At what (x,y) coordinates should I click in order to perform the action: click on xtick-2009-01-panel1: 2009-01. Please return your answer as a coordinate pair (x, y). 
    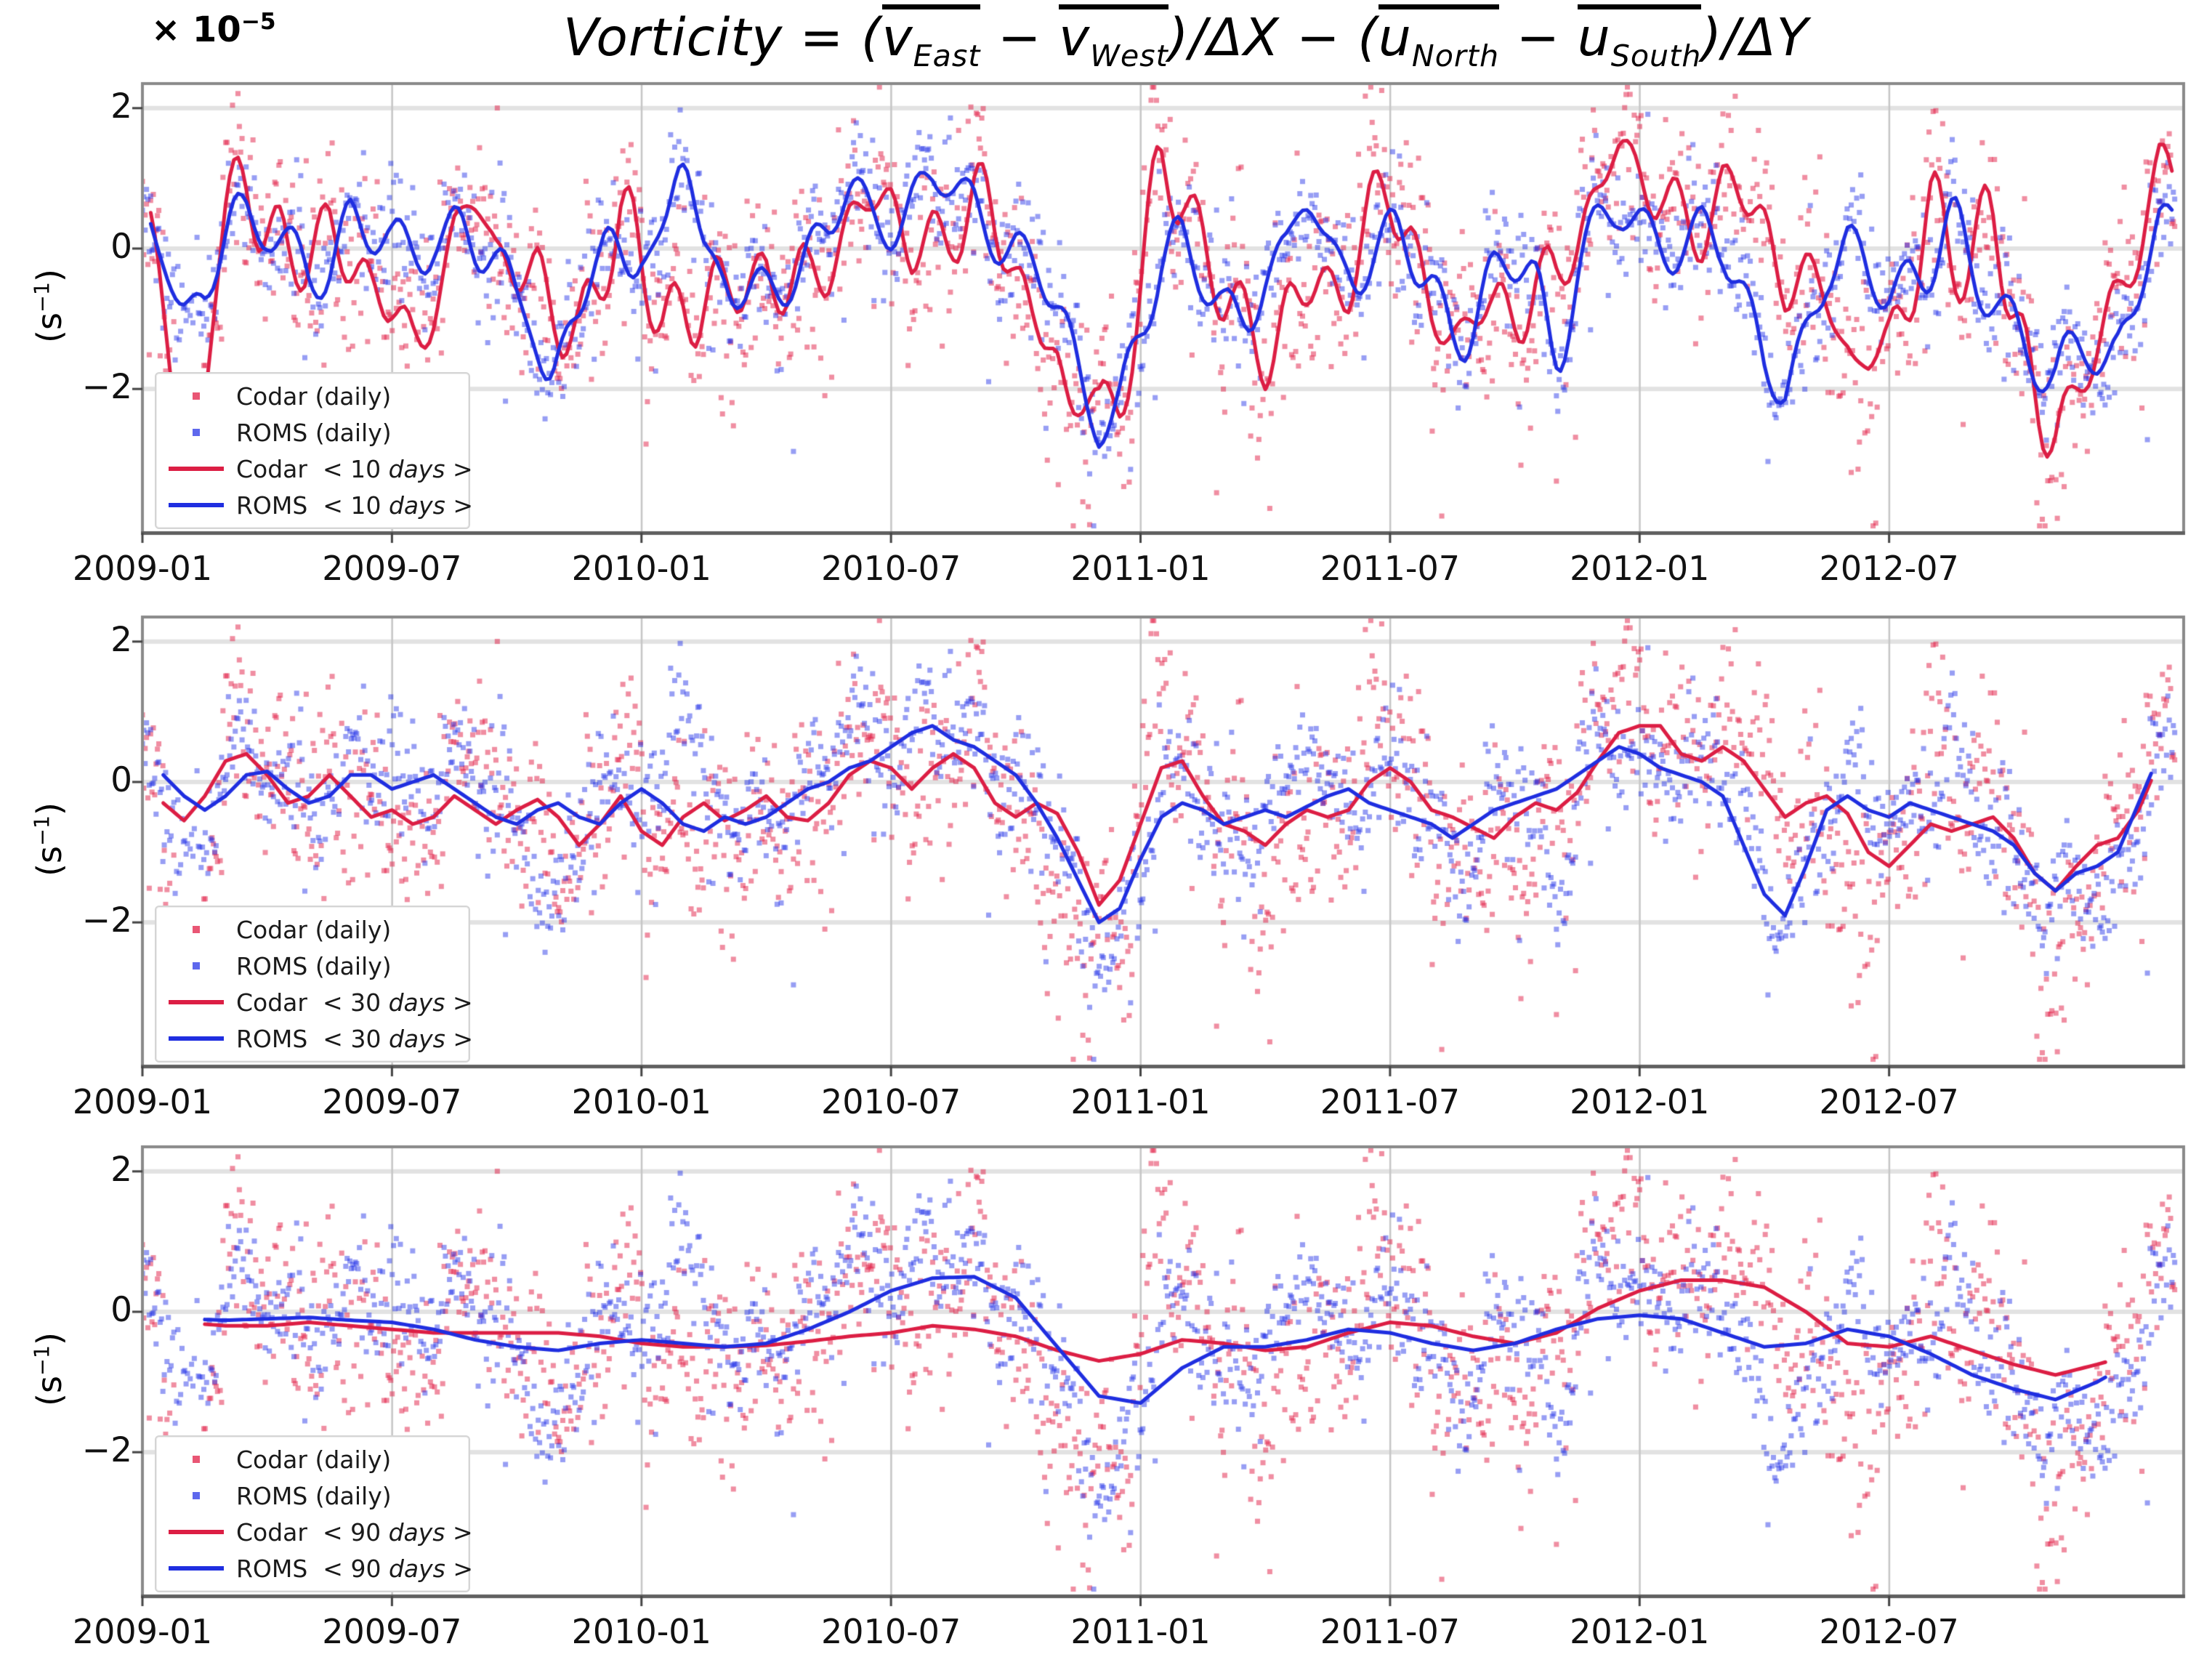
    Looking at the image, I should click on (142, 568).